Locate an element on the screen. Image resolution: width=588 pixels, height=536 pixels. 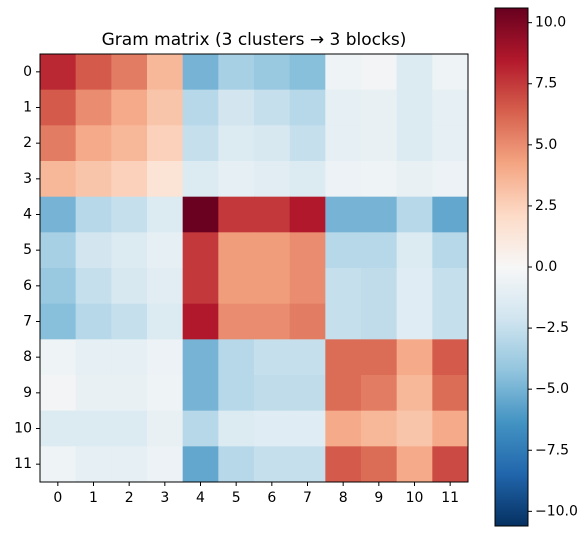
y-tick-label: 8 is located at coordinates (27, 357).